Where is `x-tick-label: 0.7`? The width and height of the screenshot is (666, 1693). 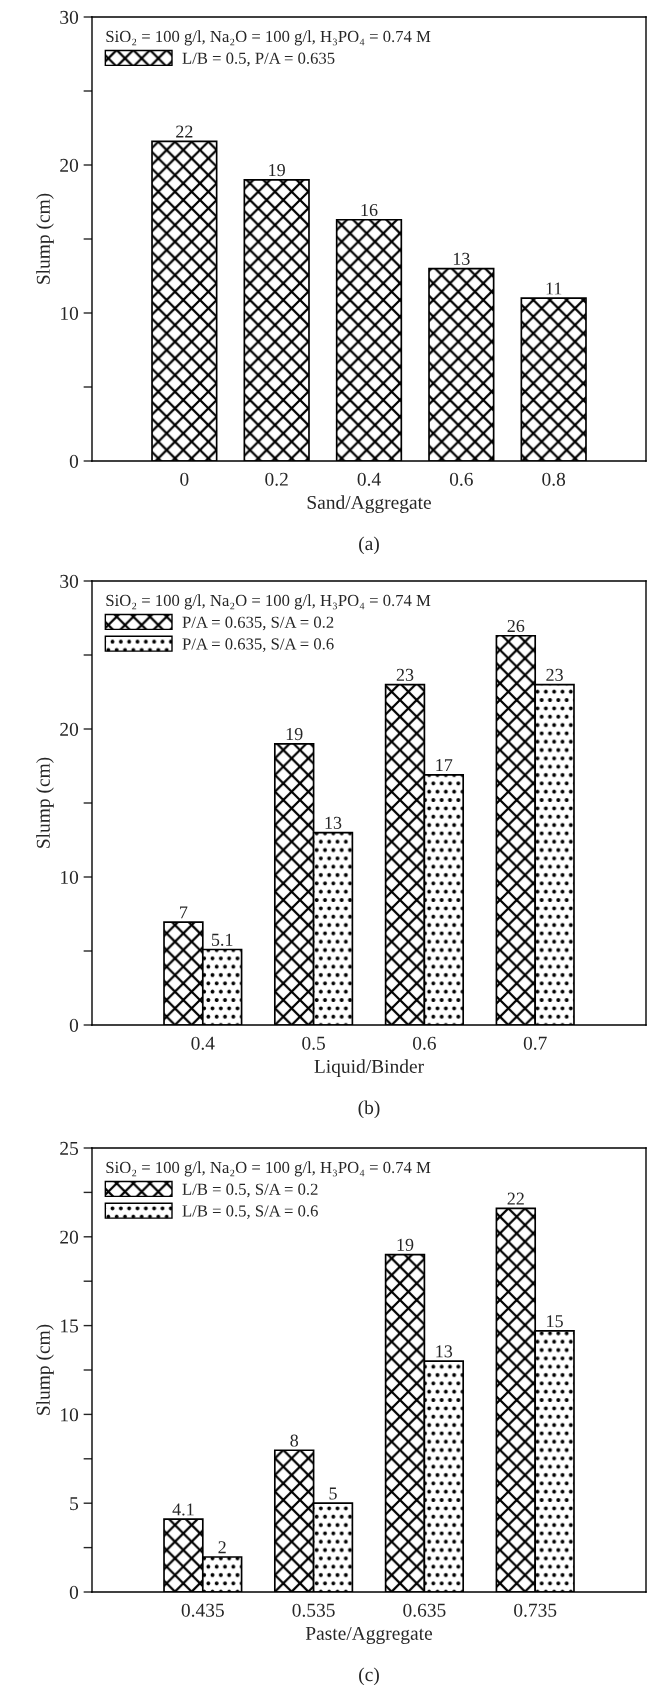 x-tick-label: 0.7 is located at coordinates (535, 1043).